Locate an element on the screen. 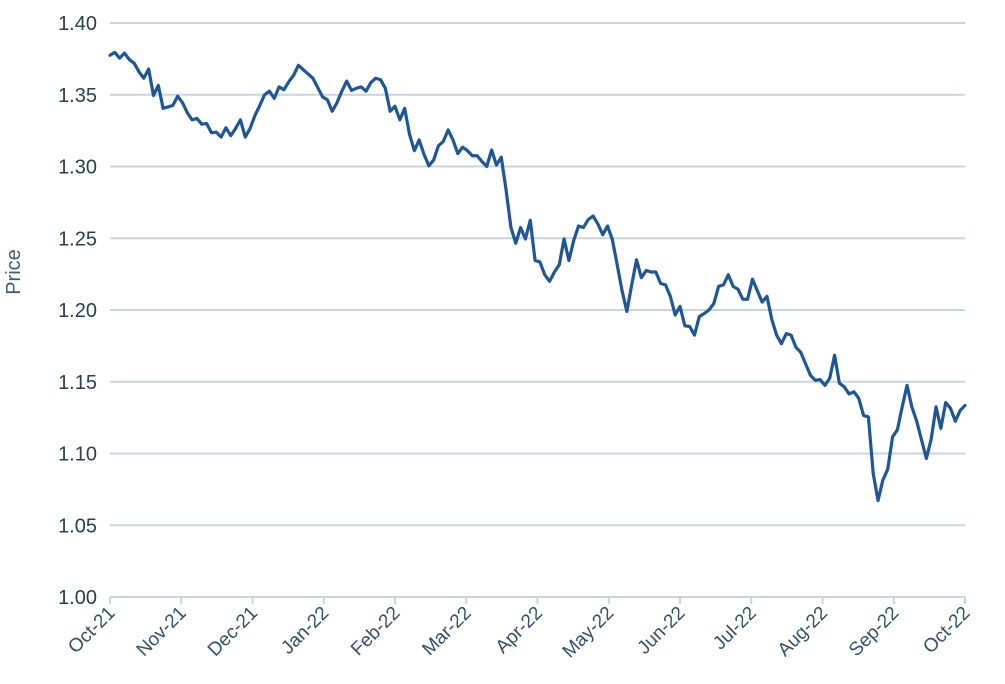  y-axis-tick-labels: 1.00 1.05 1.10 1.15 1.20 1.25 1.30 1.35 1.40 is located at coordinates (77, 311).